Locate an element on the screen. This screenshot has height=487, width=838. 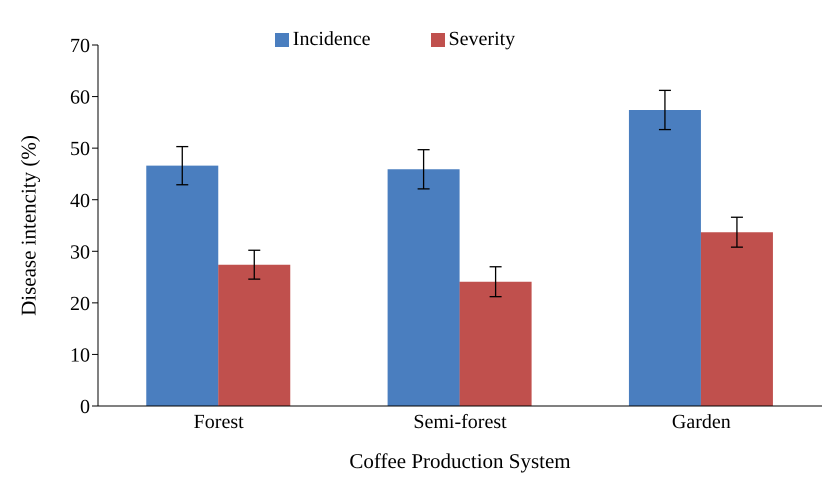
y-tick-label: 40 is located at coordinates (80, 201).